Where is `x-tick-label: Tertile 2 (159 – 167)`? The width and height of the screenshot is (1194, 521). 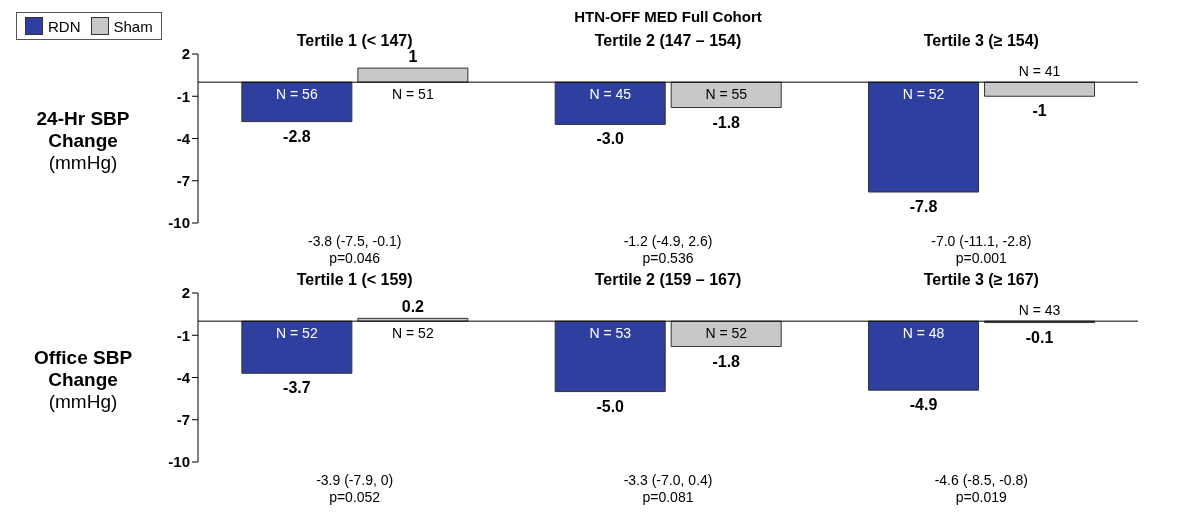 x-tick-label: Tertile 2 (159 – 167) is located at coordinates (668, 279).